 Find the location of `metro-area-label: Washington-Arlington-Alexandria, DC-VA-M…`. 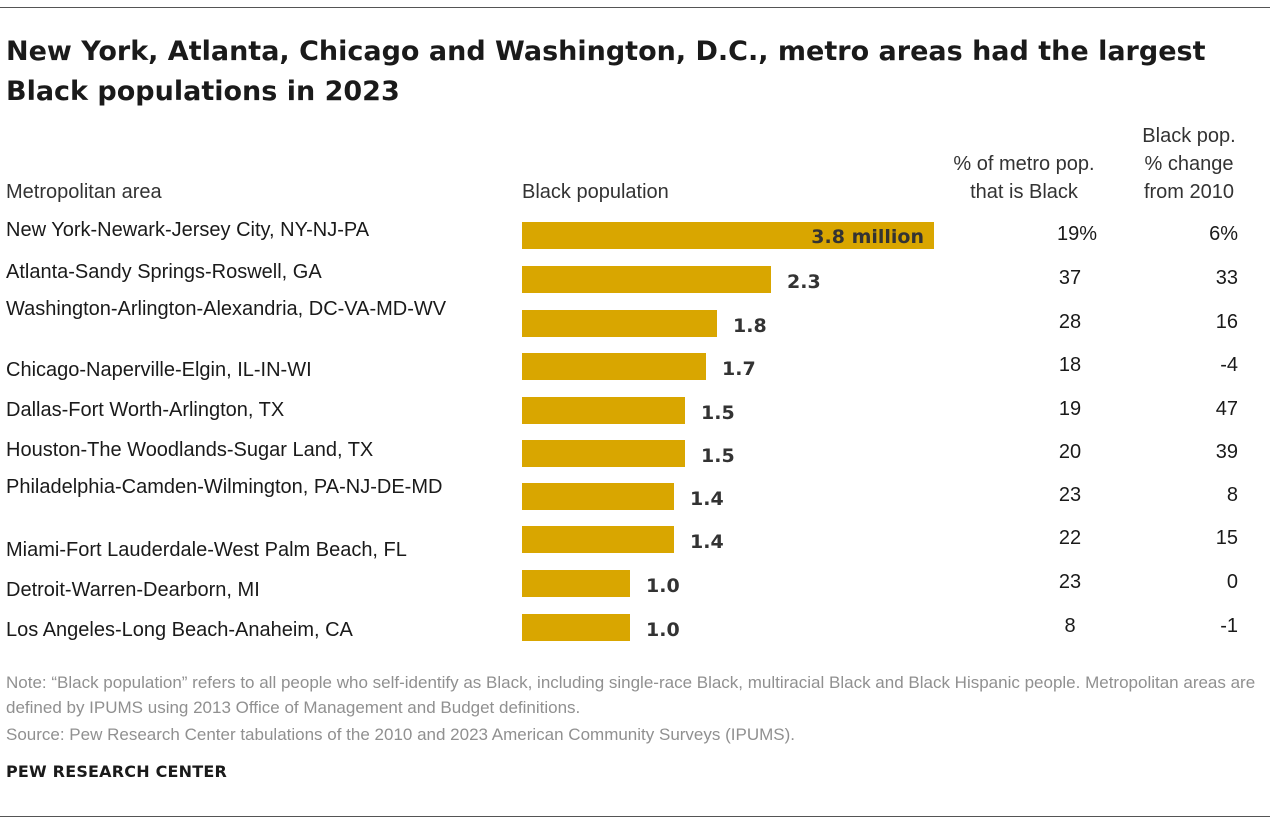

metro-area-label: Washington-Arlington-Alexandria, DC-VA-M… is located at coordinates (226, 309).